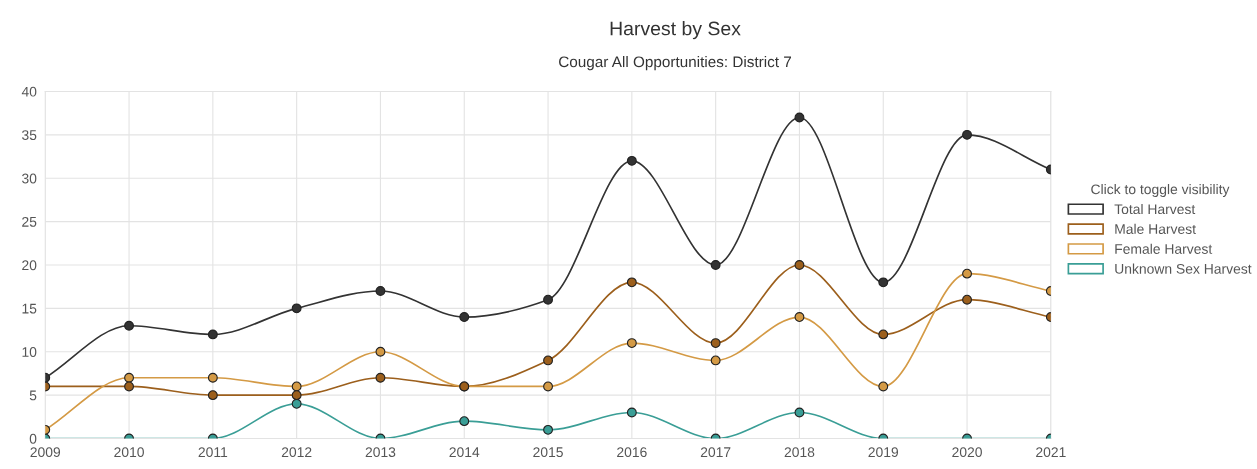  Describe the element at coordinates (715, 452) in the screenshot. I see `x-tick-label: 2017` at that location.